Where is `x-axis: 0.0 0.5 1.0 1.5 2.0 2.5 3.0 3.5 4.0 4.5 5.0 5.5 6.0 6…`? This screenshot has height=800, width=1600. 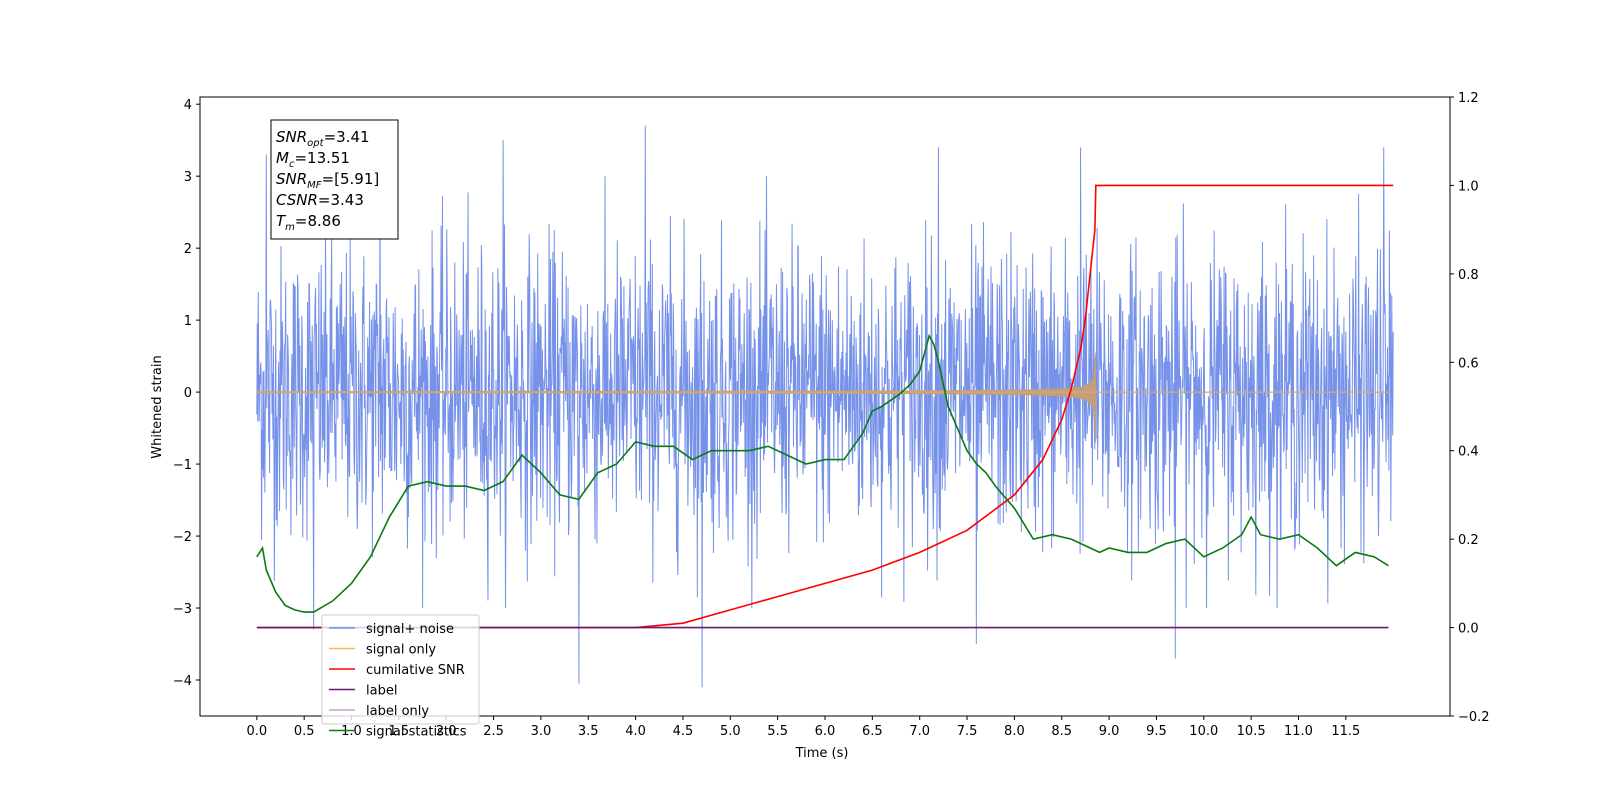 x-axis: 0.0 0.5 1.0 1.5 2.0 2.5 3.0 3.5 4.0 4.5 5.0 5.5 6.0 6… is located at coordinates (803, 727).